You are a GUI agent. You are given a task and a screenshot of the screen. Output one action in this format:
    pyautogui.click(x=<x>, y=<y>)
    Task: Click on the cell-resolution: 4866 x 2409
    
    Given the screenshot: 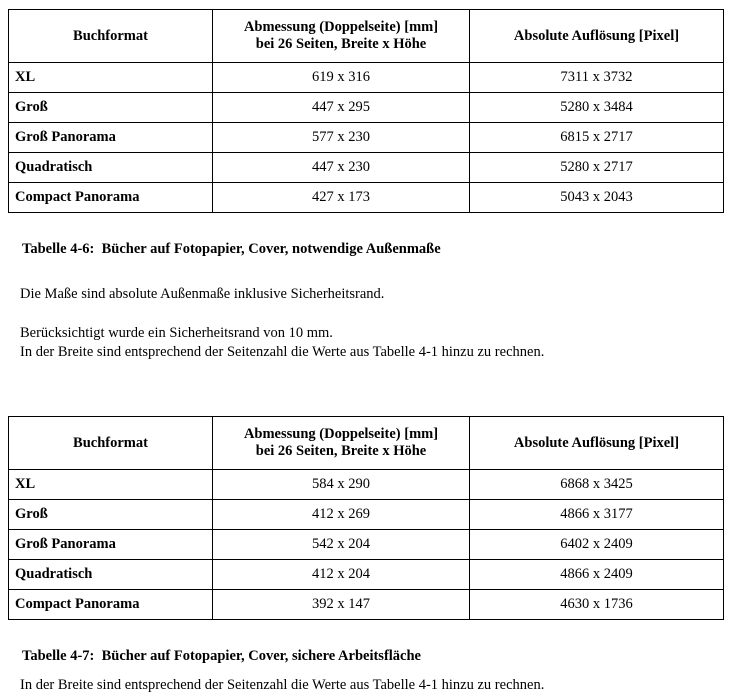 What is the action you would take?
    pyautogui.click(x=596, y=574)
    